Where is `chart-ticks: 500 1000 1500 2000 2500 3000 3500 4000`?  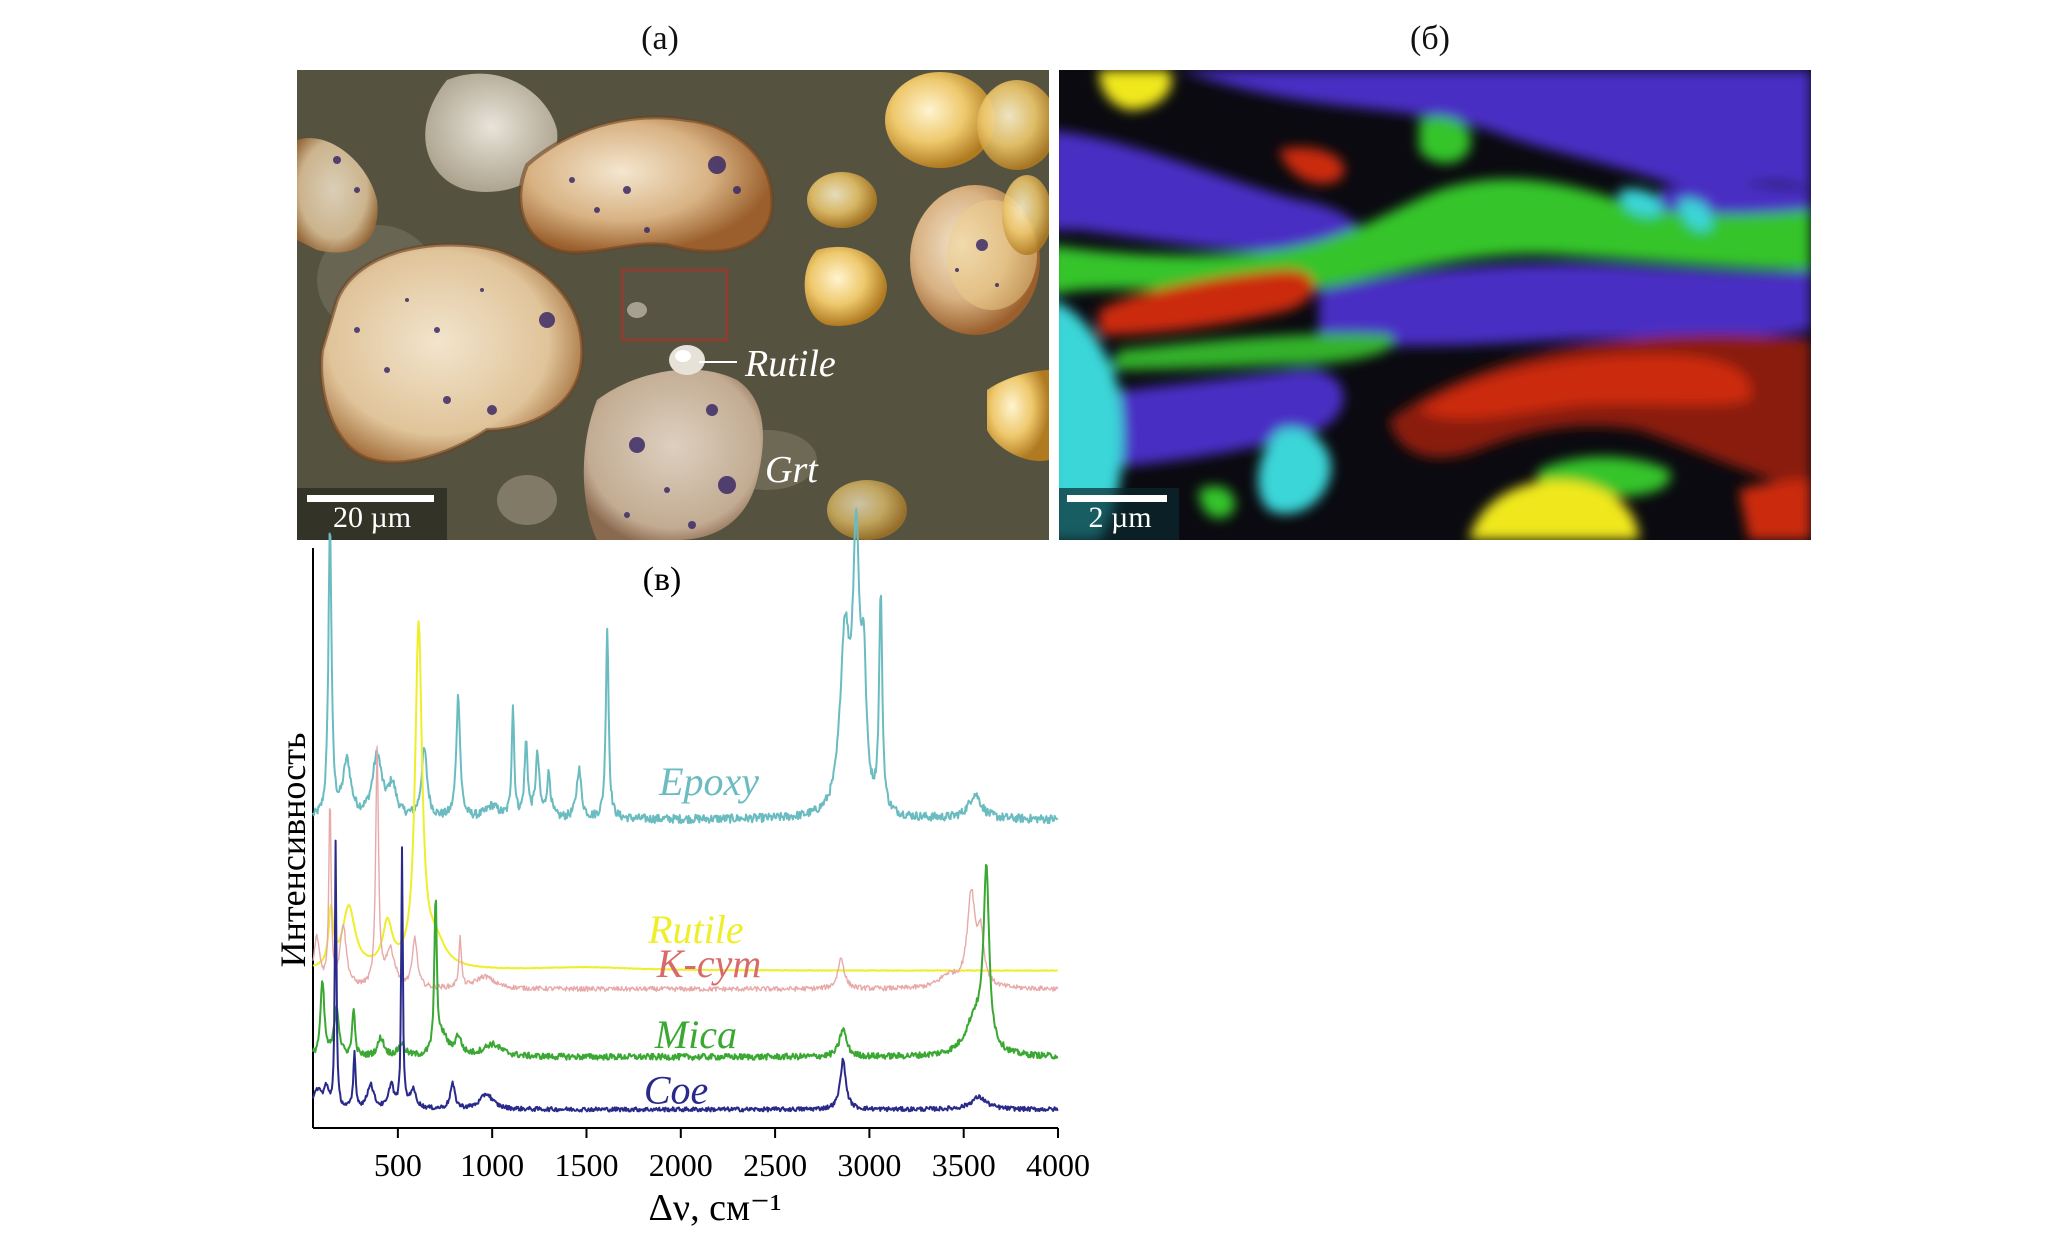
chart-ticks: 500 1000 1500 2000 2500 3000 3500 4000 is located at coordinates (732, 1155).